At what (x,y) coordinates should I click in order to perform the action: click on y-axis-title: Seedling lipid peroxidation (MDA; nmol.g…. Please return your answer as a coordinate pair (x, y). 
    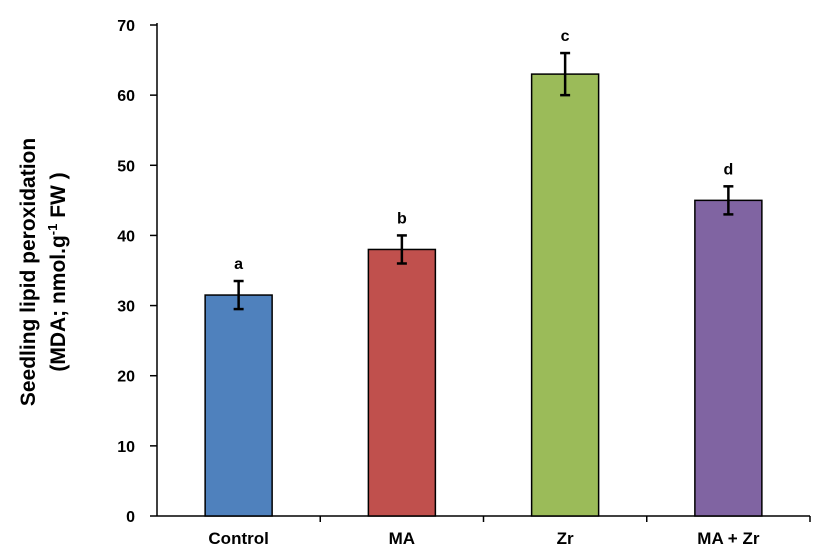
    Looking at the image, I should click on (43, 272).